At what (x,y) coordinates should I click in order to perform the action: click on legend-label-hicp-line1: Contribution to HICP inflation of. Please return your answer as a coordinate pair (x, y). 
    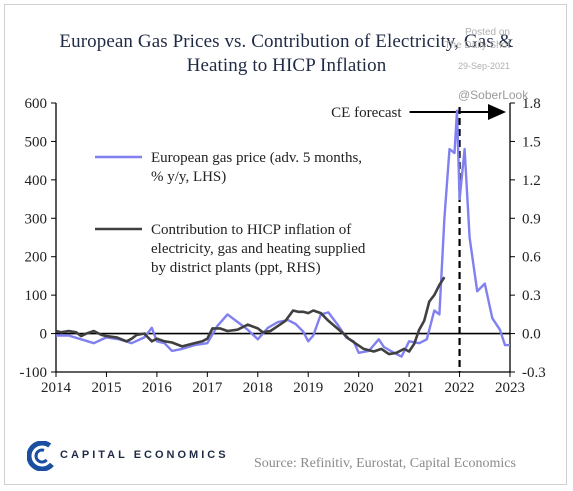
    Looking at the image, I should click on (251, 230).